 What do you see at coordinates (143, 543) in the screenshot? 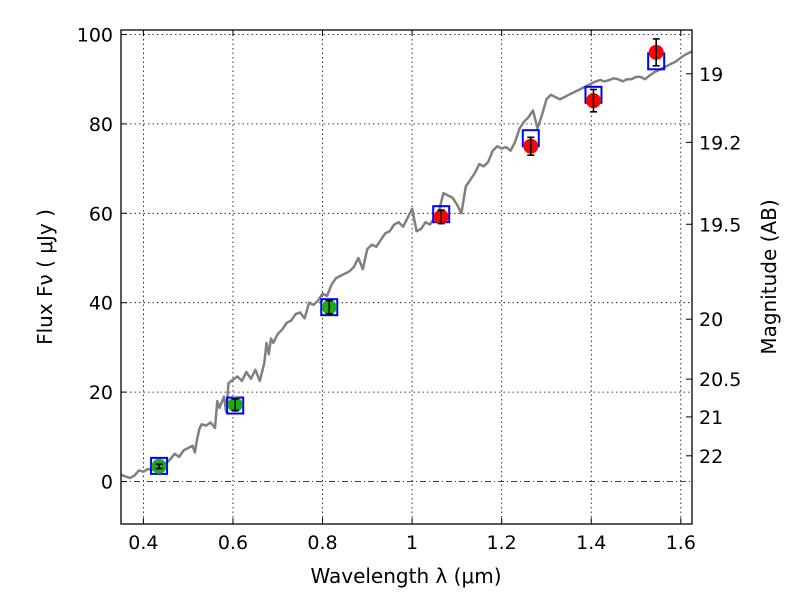
I see `x-tick-label: 0.4` at bounding box center [143, 543].